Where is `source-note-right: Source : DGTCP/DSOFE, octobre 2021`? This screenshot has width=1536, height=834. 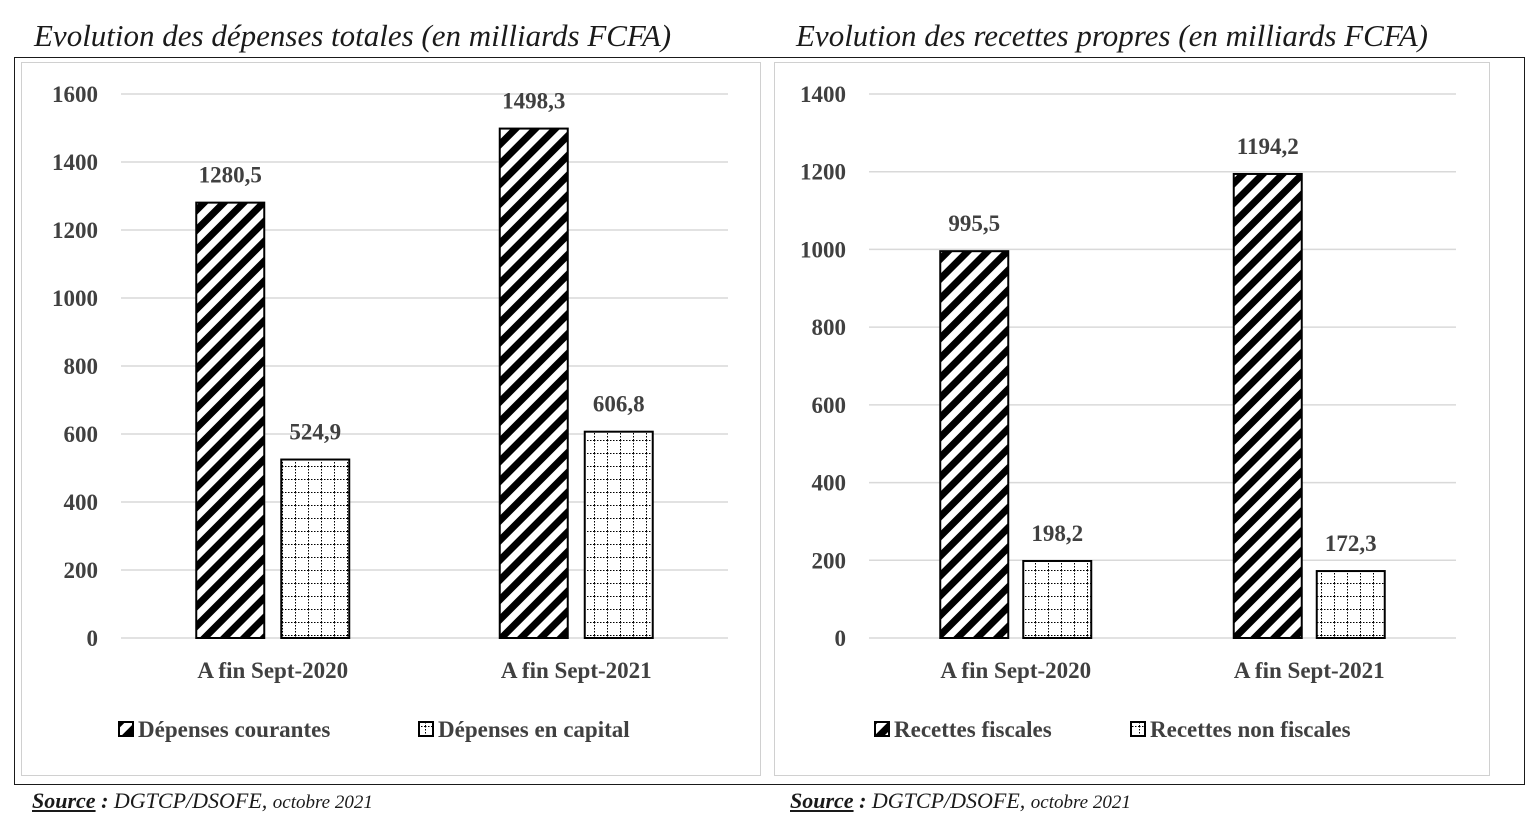 source-note-right: Source : DGTCP/DSOFE, octobre 2021 is located at coordinates (960, 801).